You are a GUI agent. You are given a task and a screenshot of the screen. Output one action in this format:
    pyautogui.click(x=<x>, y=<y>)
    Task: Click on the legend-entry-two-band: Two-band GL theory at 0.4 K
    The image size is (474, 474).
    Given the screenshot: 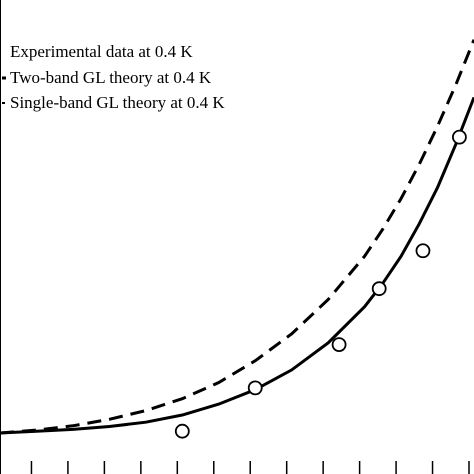 What is the action you would take?
    pyautogui.click(x=107, y=77)
    